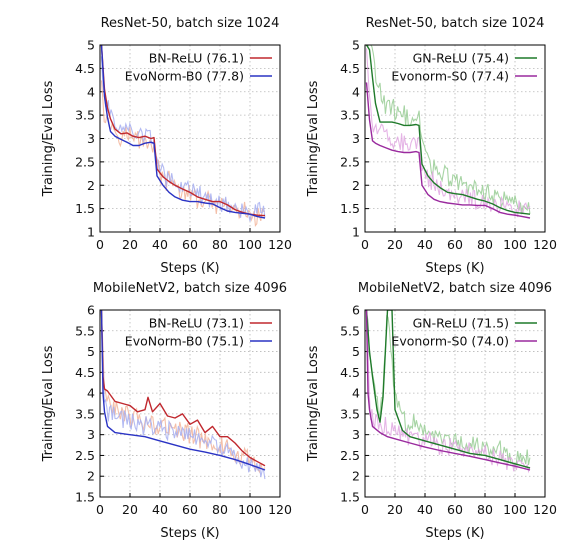 Image resolution: width=582 pixels, height=558 pixels. I want to click on legend-label: BN-ReLU (76.1), so click(196, 58).